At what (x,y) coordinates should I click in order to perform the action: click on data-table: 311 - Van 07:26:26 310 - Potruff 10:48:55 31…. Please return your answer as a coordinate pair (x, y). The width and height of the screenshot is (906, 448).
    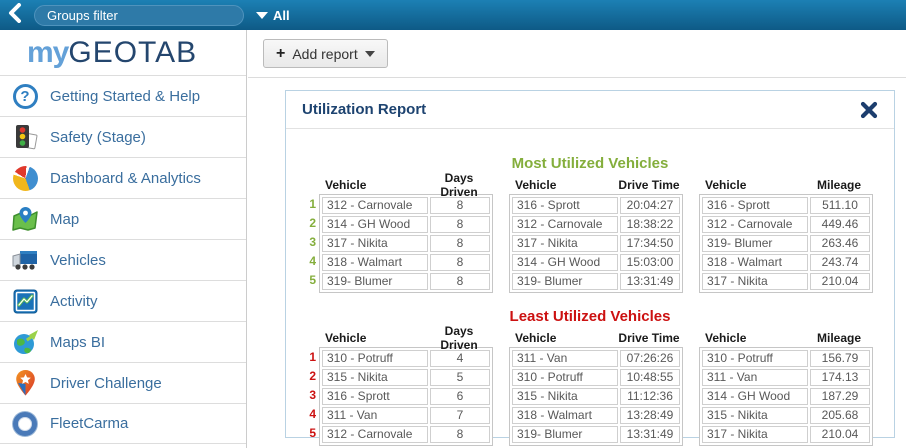
    Looking at the image, I should click on (596, 396).